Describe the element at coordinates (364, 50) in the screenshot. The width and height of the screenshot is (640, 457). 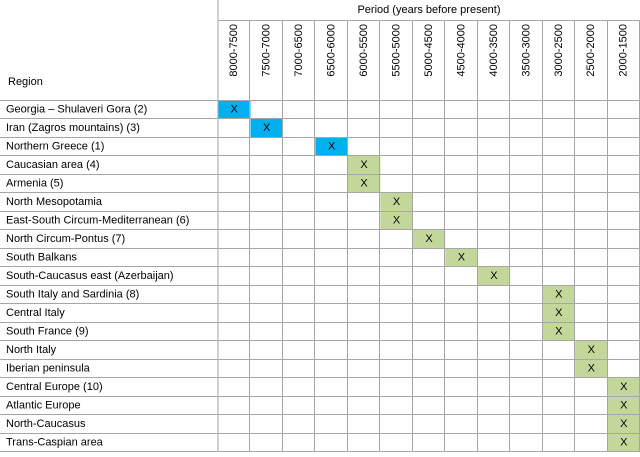
I see `period-label: 6000-5500` at that location.